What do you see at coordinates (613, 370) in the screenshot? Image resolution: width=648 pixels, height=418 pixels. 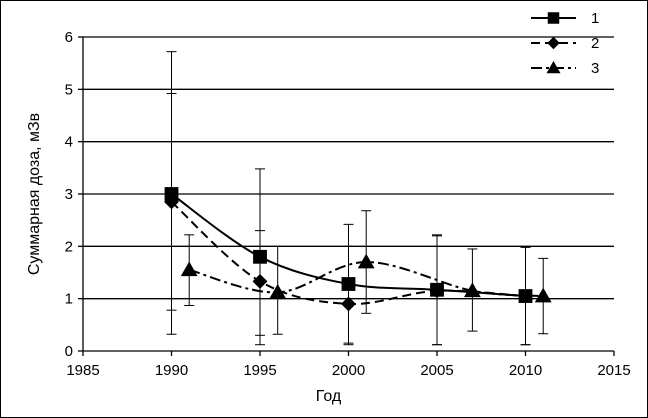 I see `x-tick-label: 2015` at bounding box center [613, 370].